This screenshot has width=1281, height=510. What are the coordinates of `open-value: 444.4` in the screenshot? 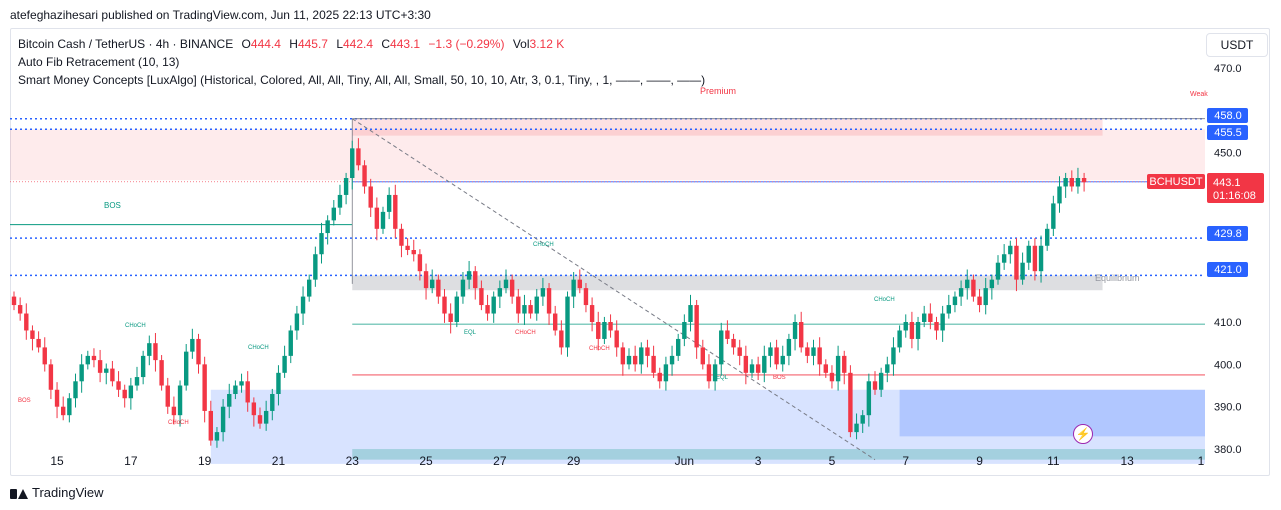 It's located at (265, 44).